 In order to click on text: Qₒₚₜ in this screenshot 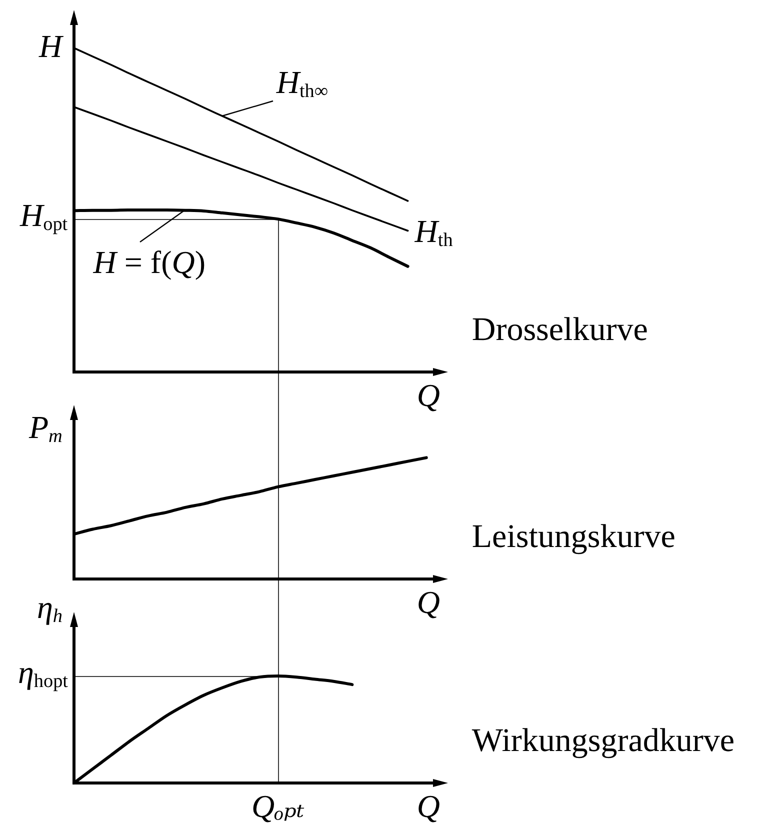, I will do `click(277, 806)`.